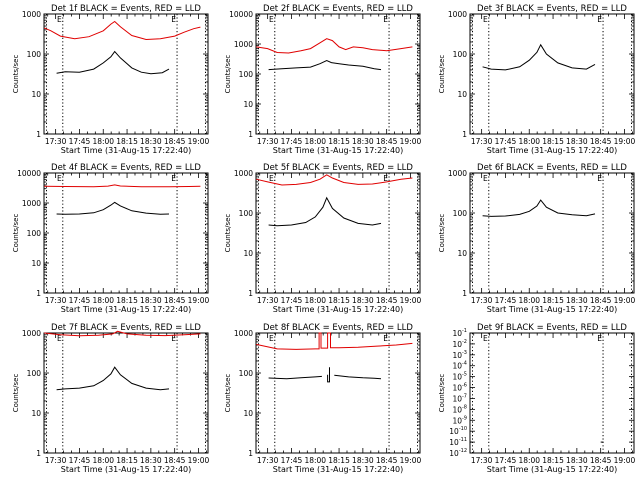  I want to click on y-tick-label: 10⁻², so click(459, 344).